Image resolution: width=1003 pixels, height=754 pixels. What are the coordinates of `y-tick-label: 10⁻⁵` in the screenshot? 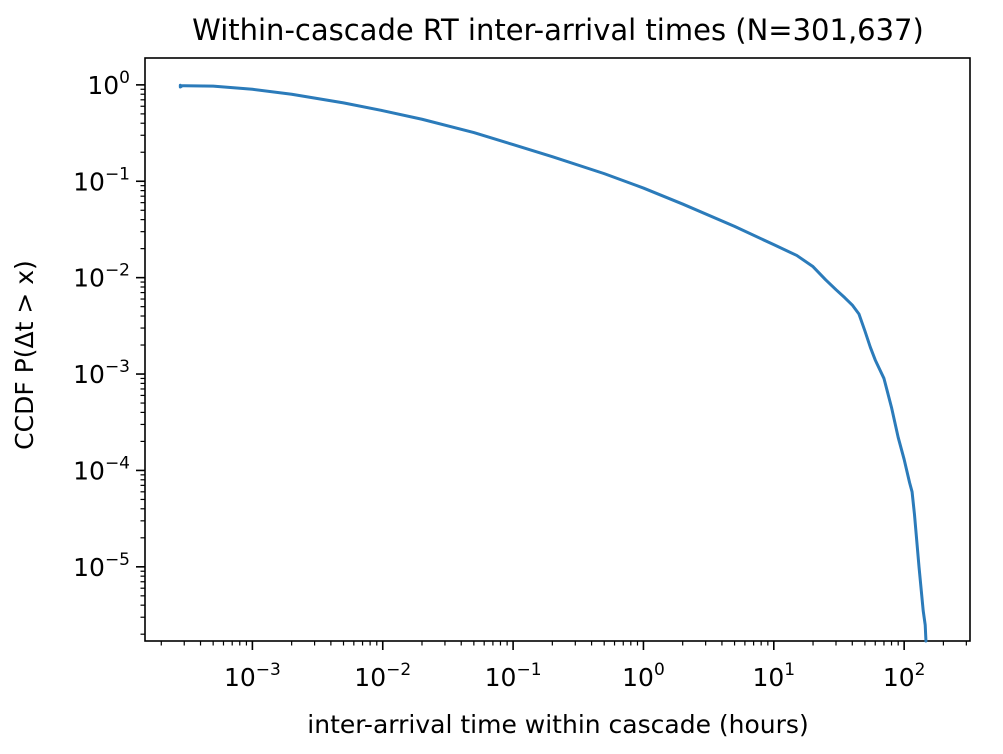 It's located at (101, 566).